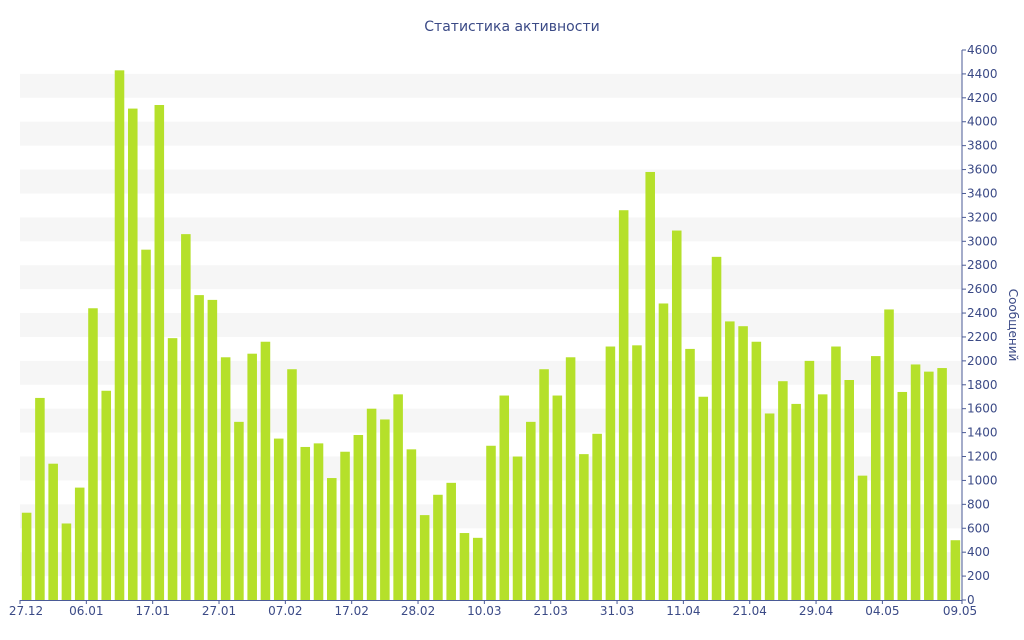 The width and height of the screenshot is (1024, 640). What do you see at coordinates (982, 265) in the screenshot?
I see `y-tick-label: 2800` at bounding box center [982, 265].